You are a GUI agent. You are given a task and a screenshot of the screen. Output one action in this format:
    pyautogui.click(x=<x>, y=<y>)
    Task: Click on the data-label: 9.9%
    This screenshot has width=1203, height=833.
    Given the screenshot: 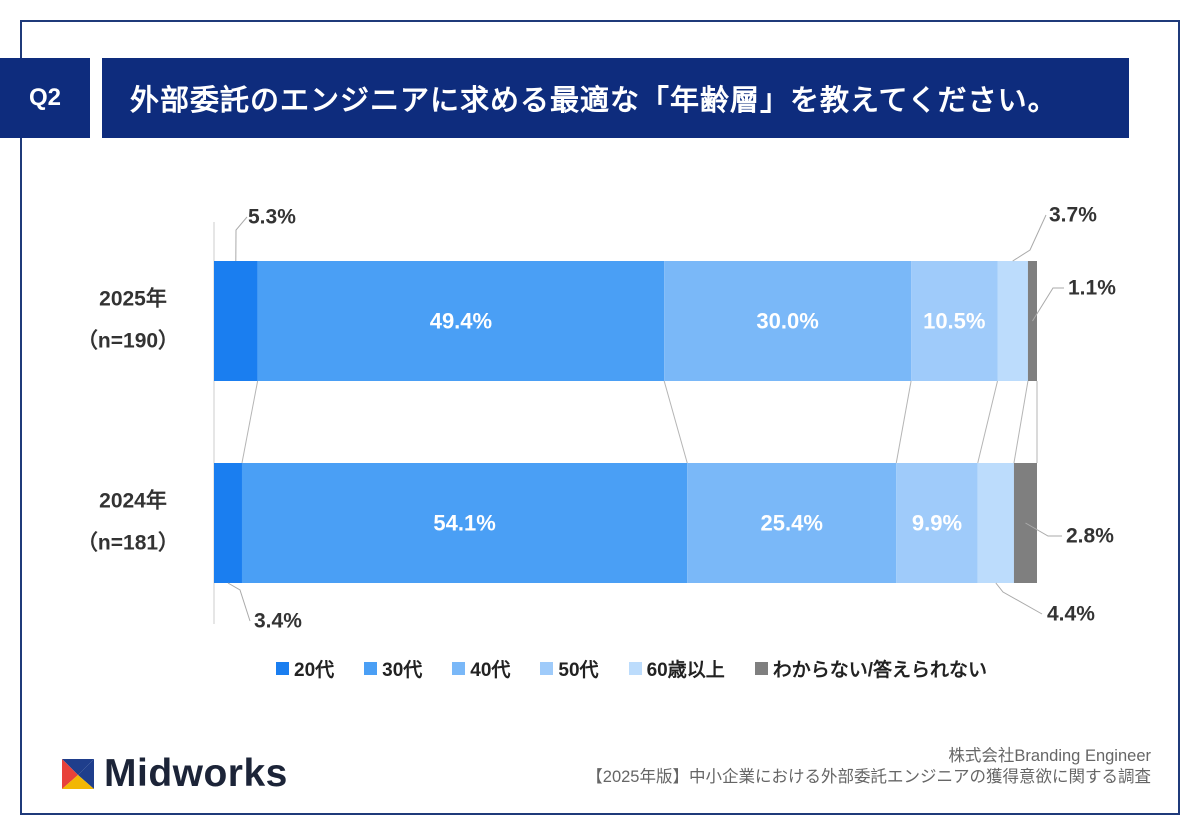 What is the action you would take?
    pyautogui.click(x=937, y=523)
    